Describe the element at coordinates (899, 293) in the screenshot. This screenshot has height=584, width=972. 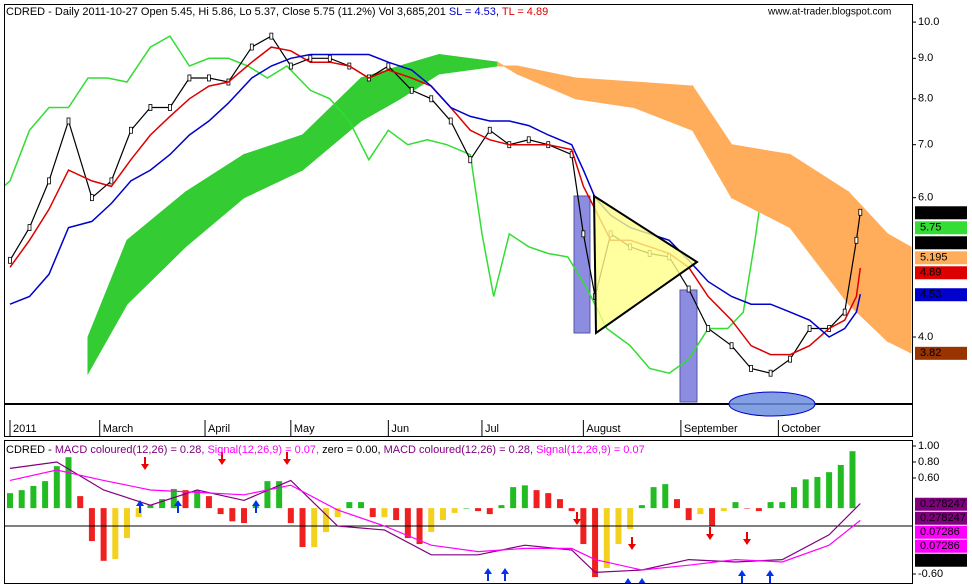
I see `cloud-segment` at that location.